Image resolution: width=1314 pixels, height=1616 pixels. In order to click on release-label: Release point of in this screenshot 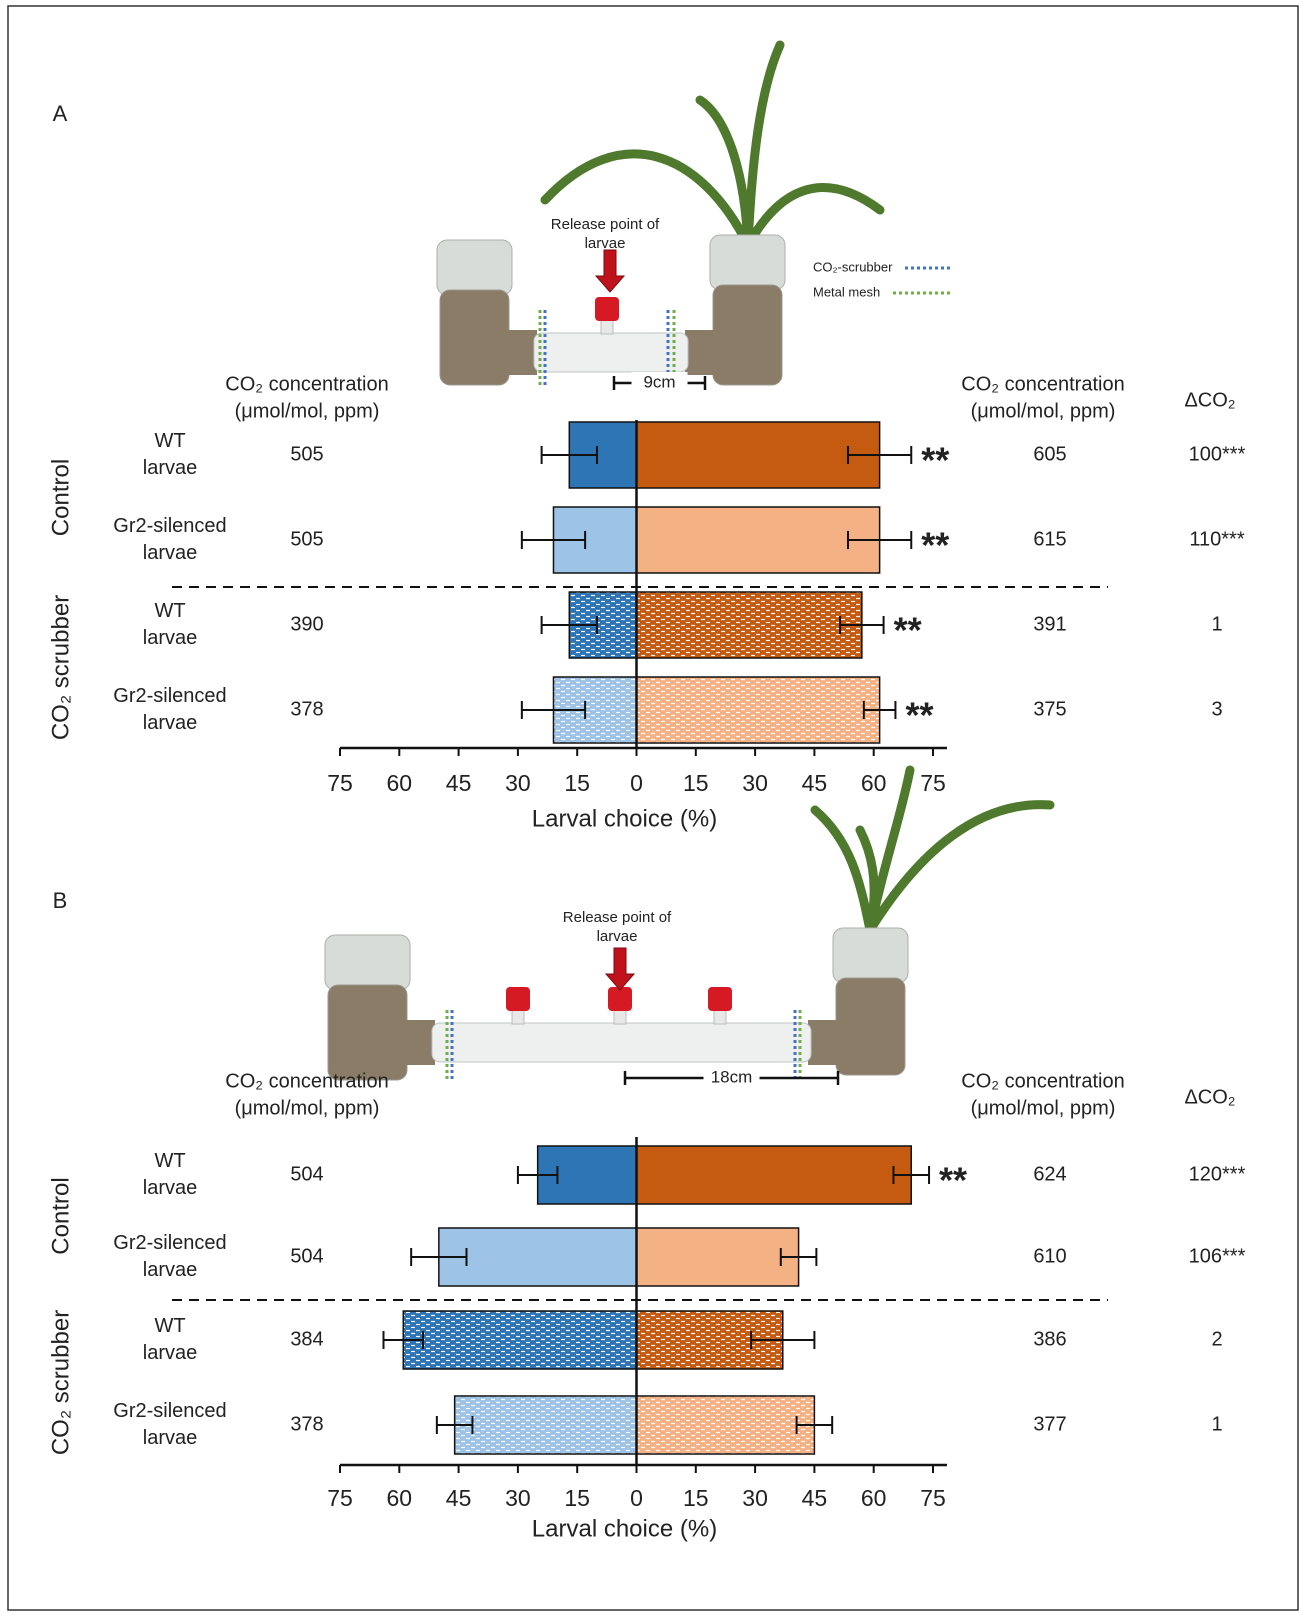, I will do `click(617, 917)`.